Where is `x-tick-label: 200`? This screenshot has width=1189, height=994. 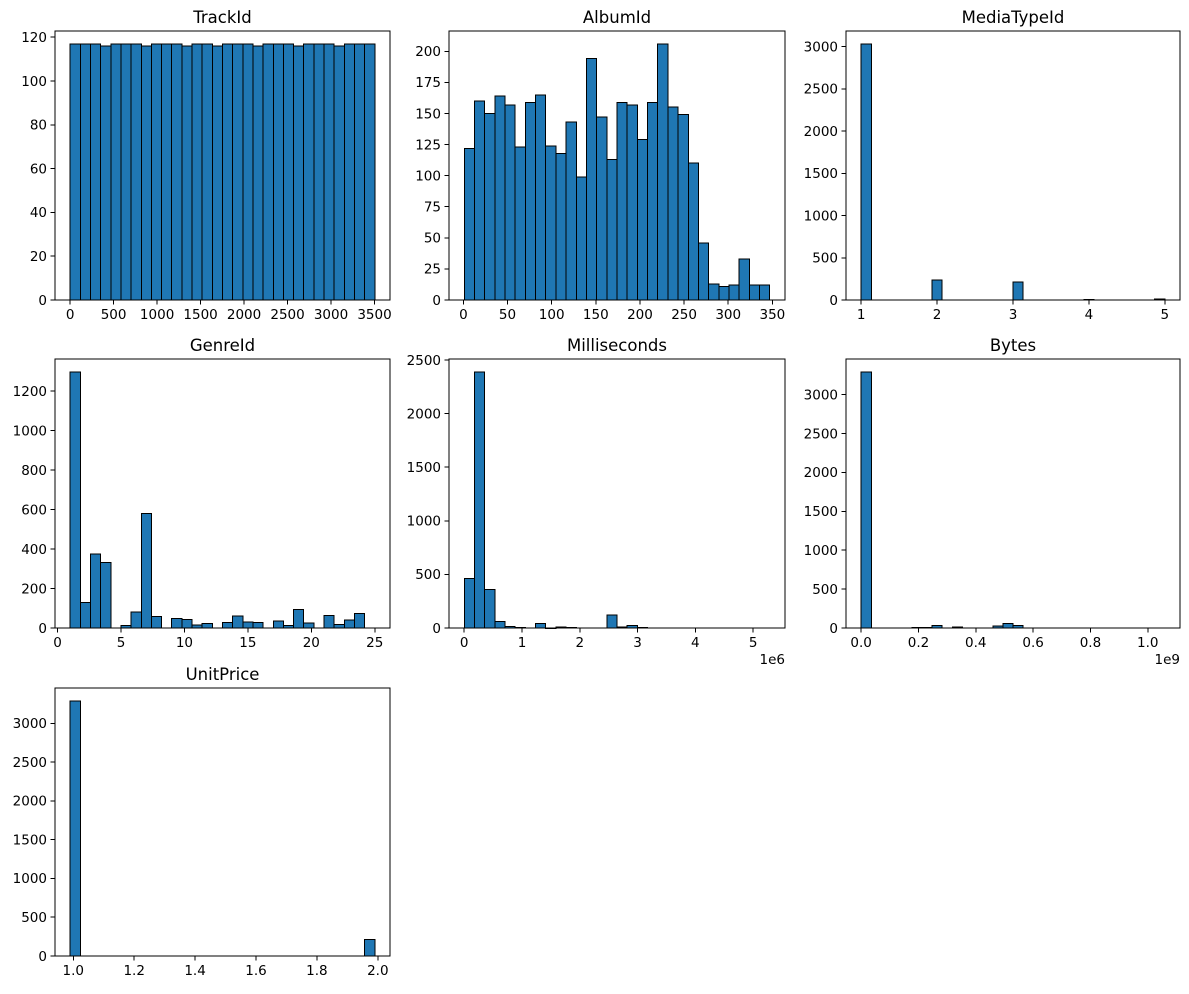
x-tick-label: 200 is located at coordinates (640, 315).